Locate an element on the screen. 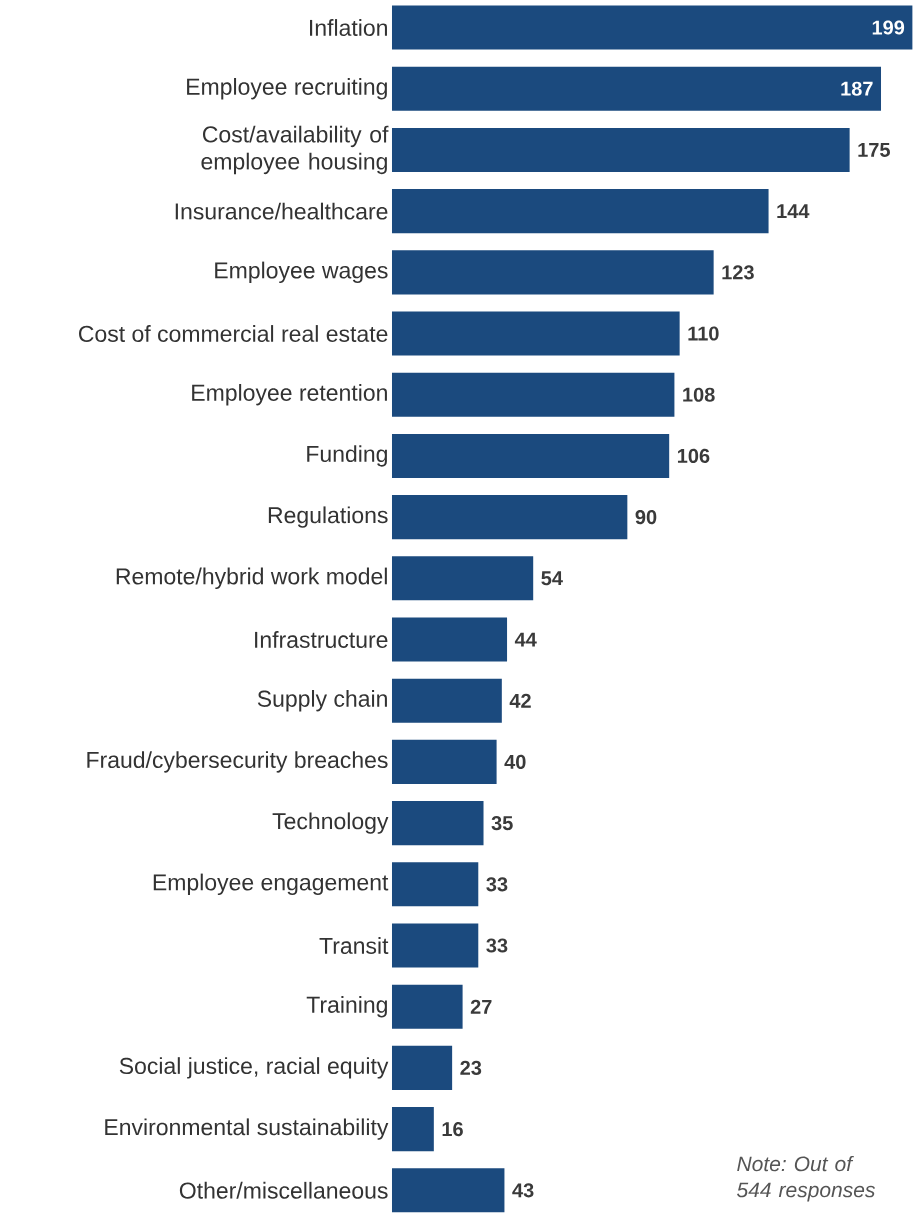 This screenshot has height=1216, width=915. data-label: 199 is located at coordinates (888, 27).